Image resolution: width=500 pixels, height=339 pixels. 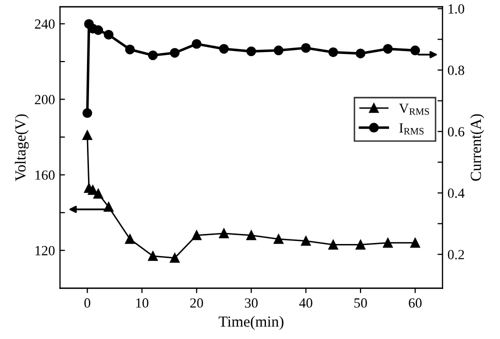 I want to click on y2-tick-label: 0.4, so click(x=456, y=193).